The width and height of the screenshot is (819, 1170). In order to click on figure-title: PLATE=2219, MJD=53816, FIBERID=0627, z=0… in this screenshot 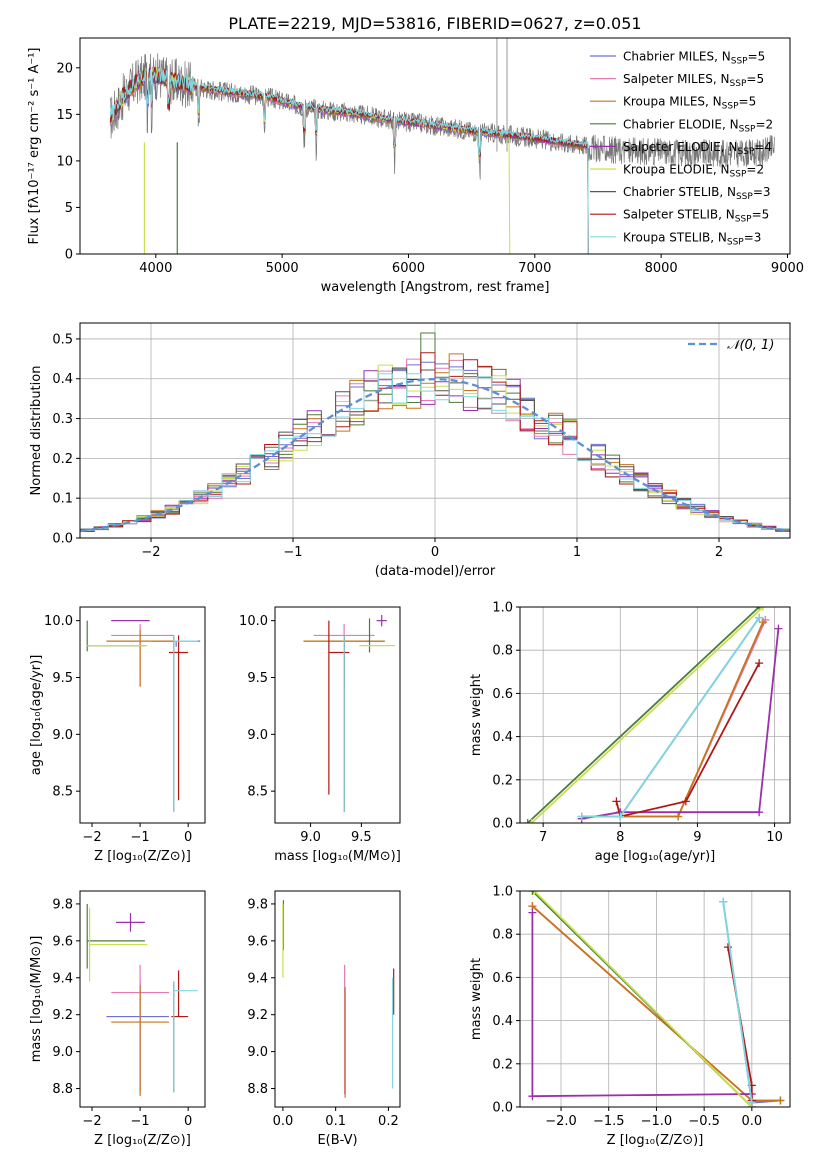, I will do `click(434, 23)`.